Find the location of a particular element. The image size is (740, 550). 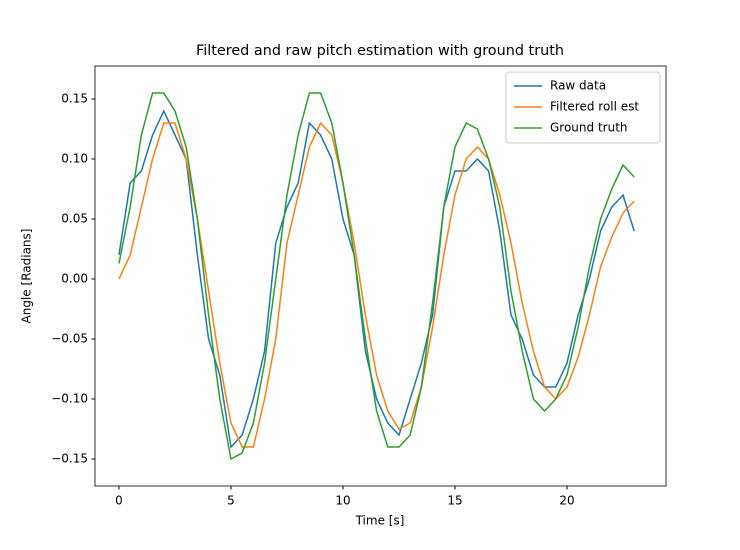

x-tick-label: 20 is located at coordinates (566, 501).